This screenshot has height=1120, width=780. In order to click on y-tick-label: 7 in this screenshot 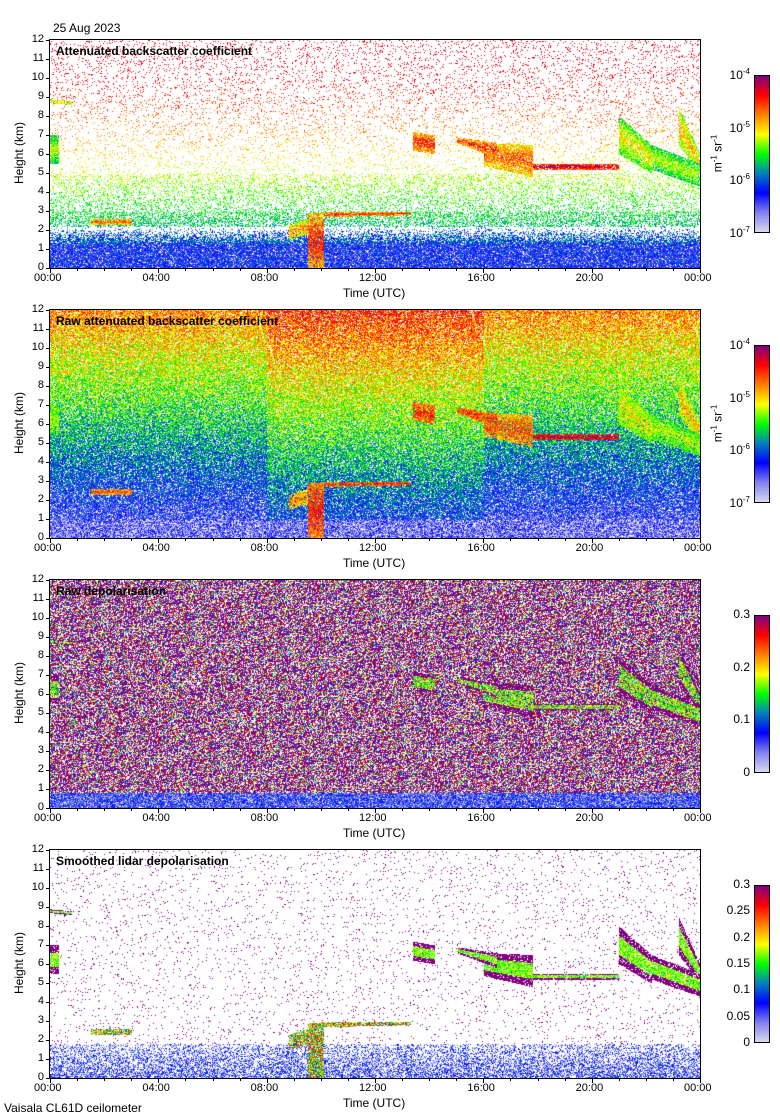, I will do `click(40, 674)`.